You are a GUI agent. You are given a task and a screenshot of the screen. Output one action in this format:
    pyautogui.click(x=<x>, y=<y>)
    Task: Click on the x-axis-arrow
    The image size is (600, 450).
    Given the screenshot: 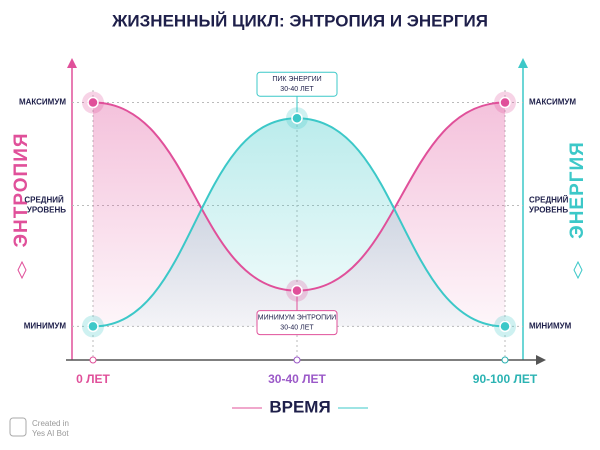 What is the action you would take?
    pyautogui.click(x=541, y=360)
    